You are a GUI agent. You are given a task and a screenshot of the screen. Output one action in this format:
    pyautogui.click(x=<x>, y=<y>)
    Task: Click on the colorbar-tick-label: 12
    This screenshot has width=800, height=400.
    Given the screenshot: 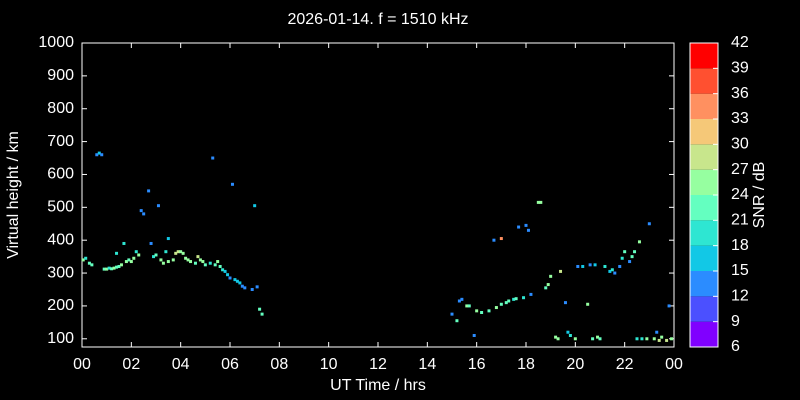 What is the action you would take?
    pyautogui.click(x=740, y=296)
    